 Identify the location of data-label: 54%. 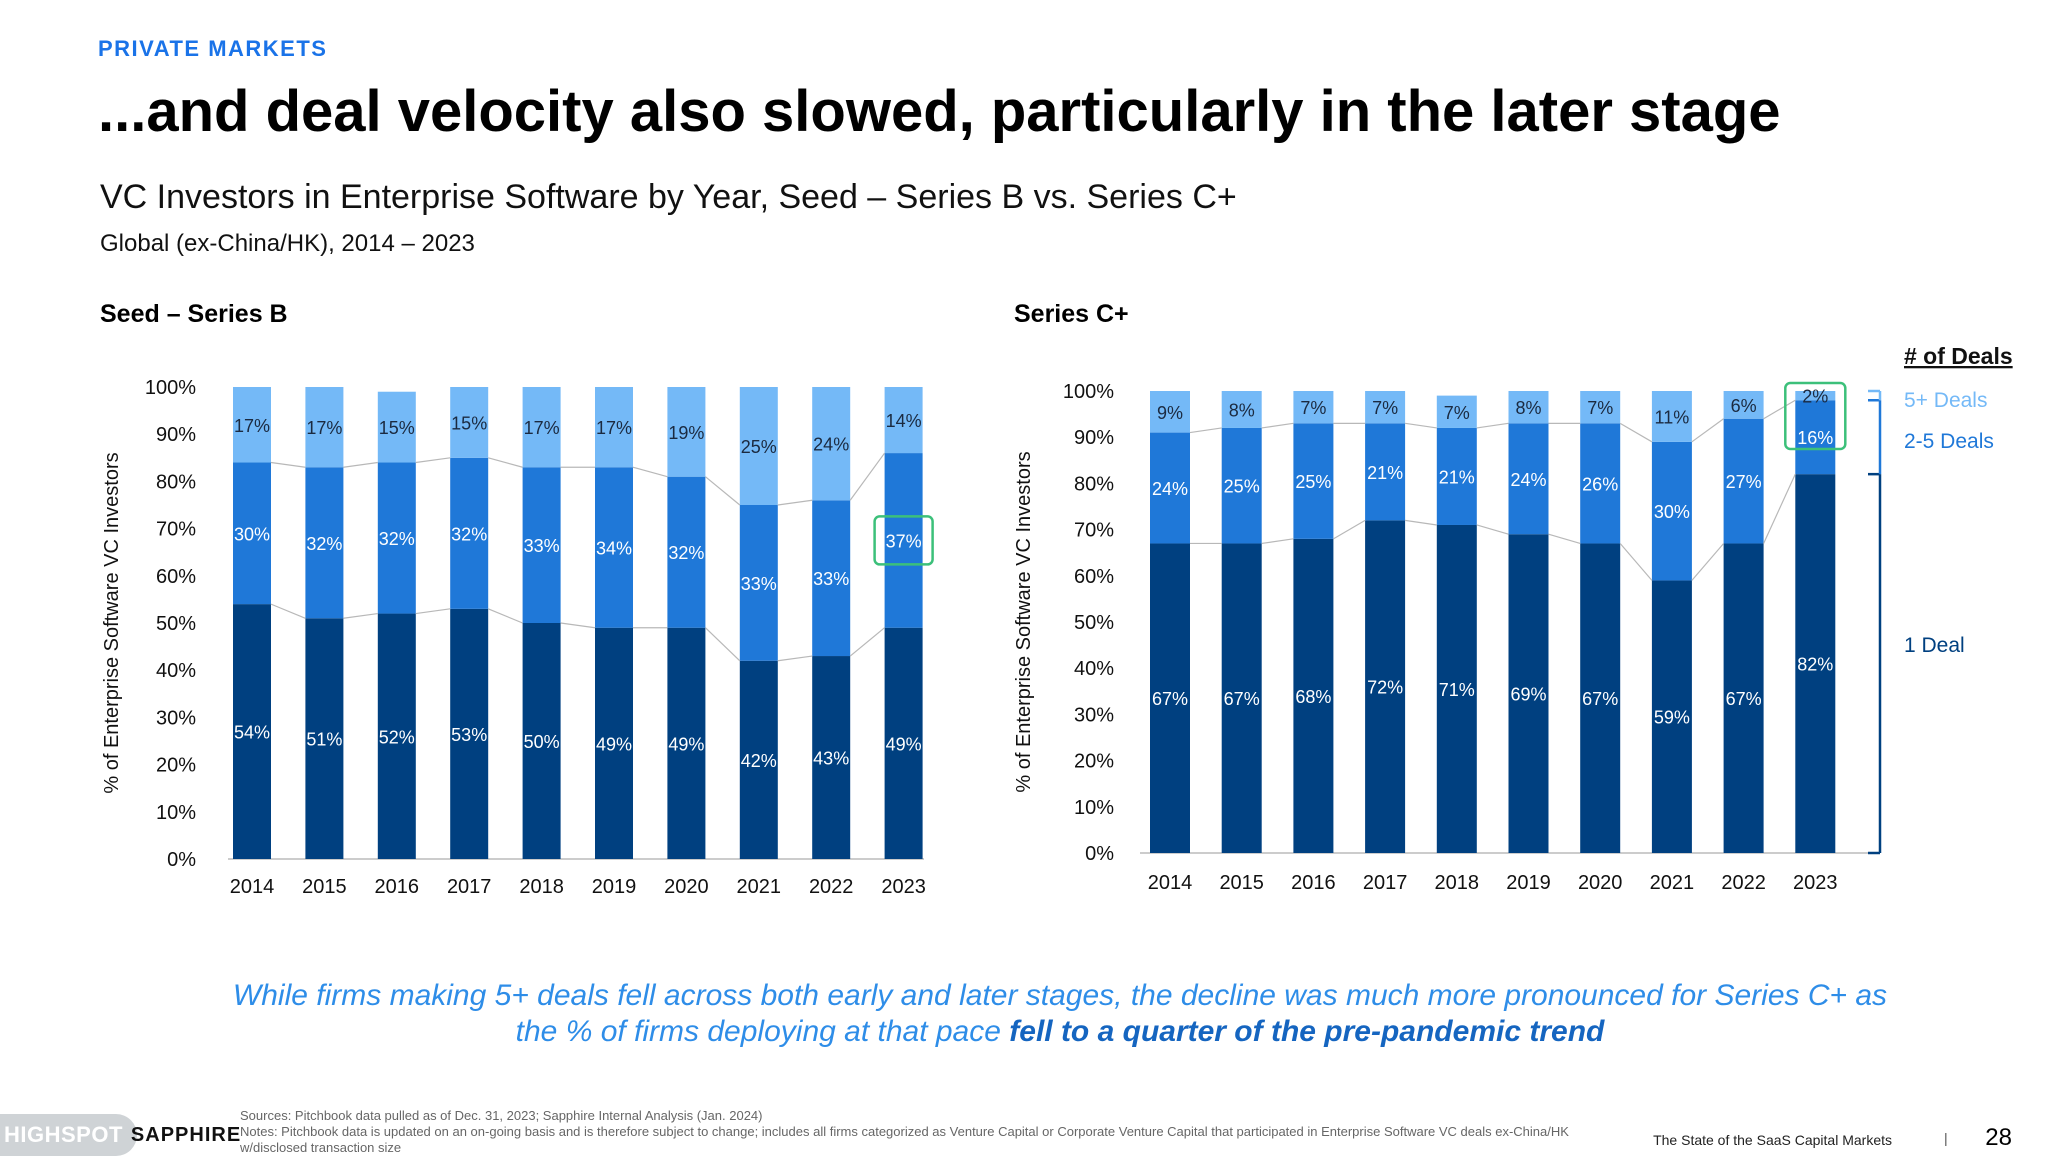
(252, 733).